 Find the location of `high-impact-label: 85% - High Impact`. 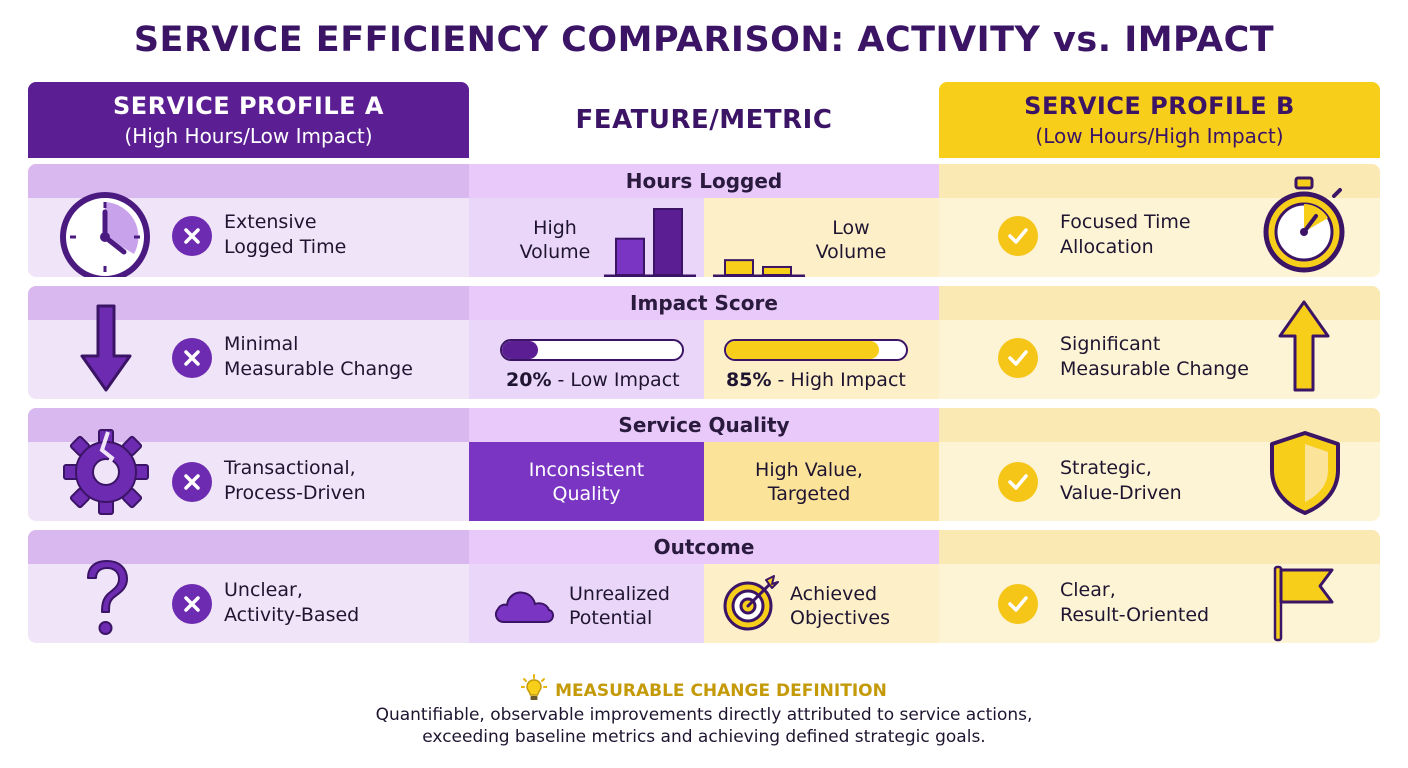

high-impact-label: 85% - High Impact is located at coordinates (816, 380).